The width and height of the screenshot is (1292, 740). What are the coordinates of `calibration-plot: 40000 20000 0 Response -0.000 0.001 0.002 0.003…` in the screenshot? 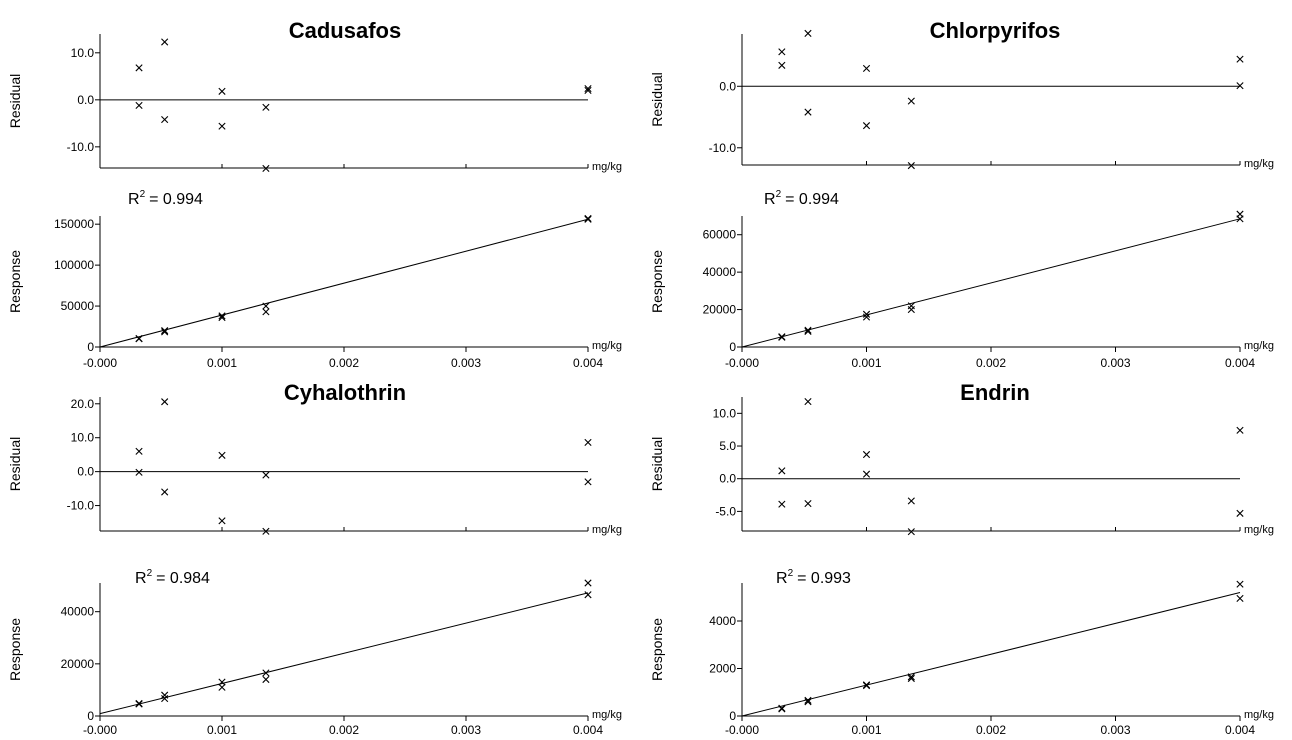 It's located at (314, 658).